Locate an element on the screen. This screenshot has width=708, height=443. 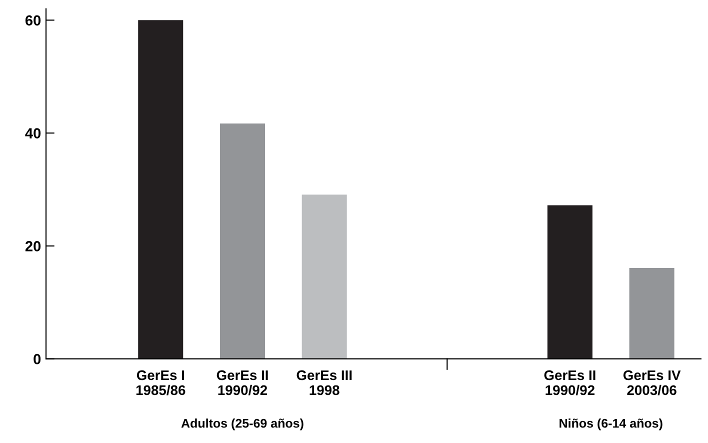
text: Niños (6-14 años) is located at coordinates (611, 424).